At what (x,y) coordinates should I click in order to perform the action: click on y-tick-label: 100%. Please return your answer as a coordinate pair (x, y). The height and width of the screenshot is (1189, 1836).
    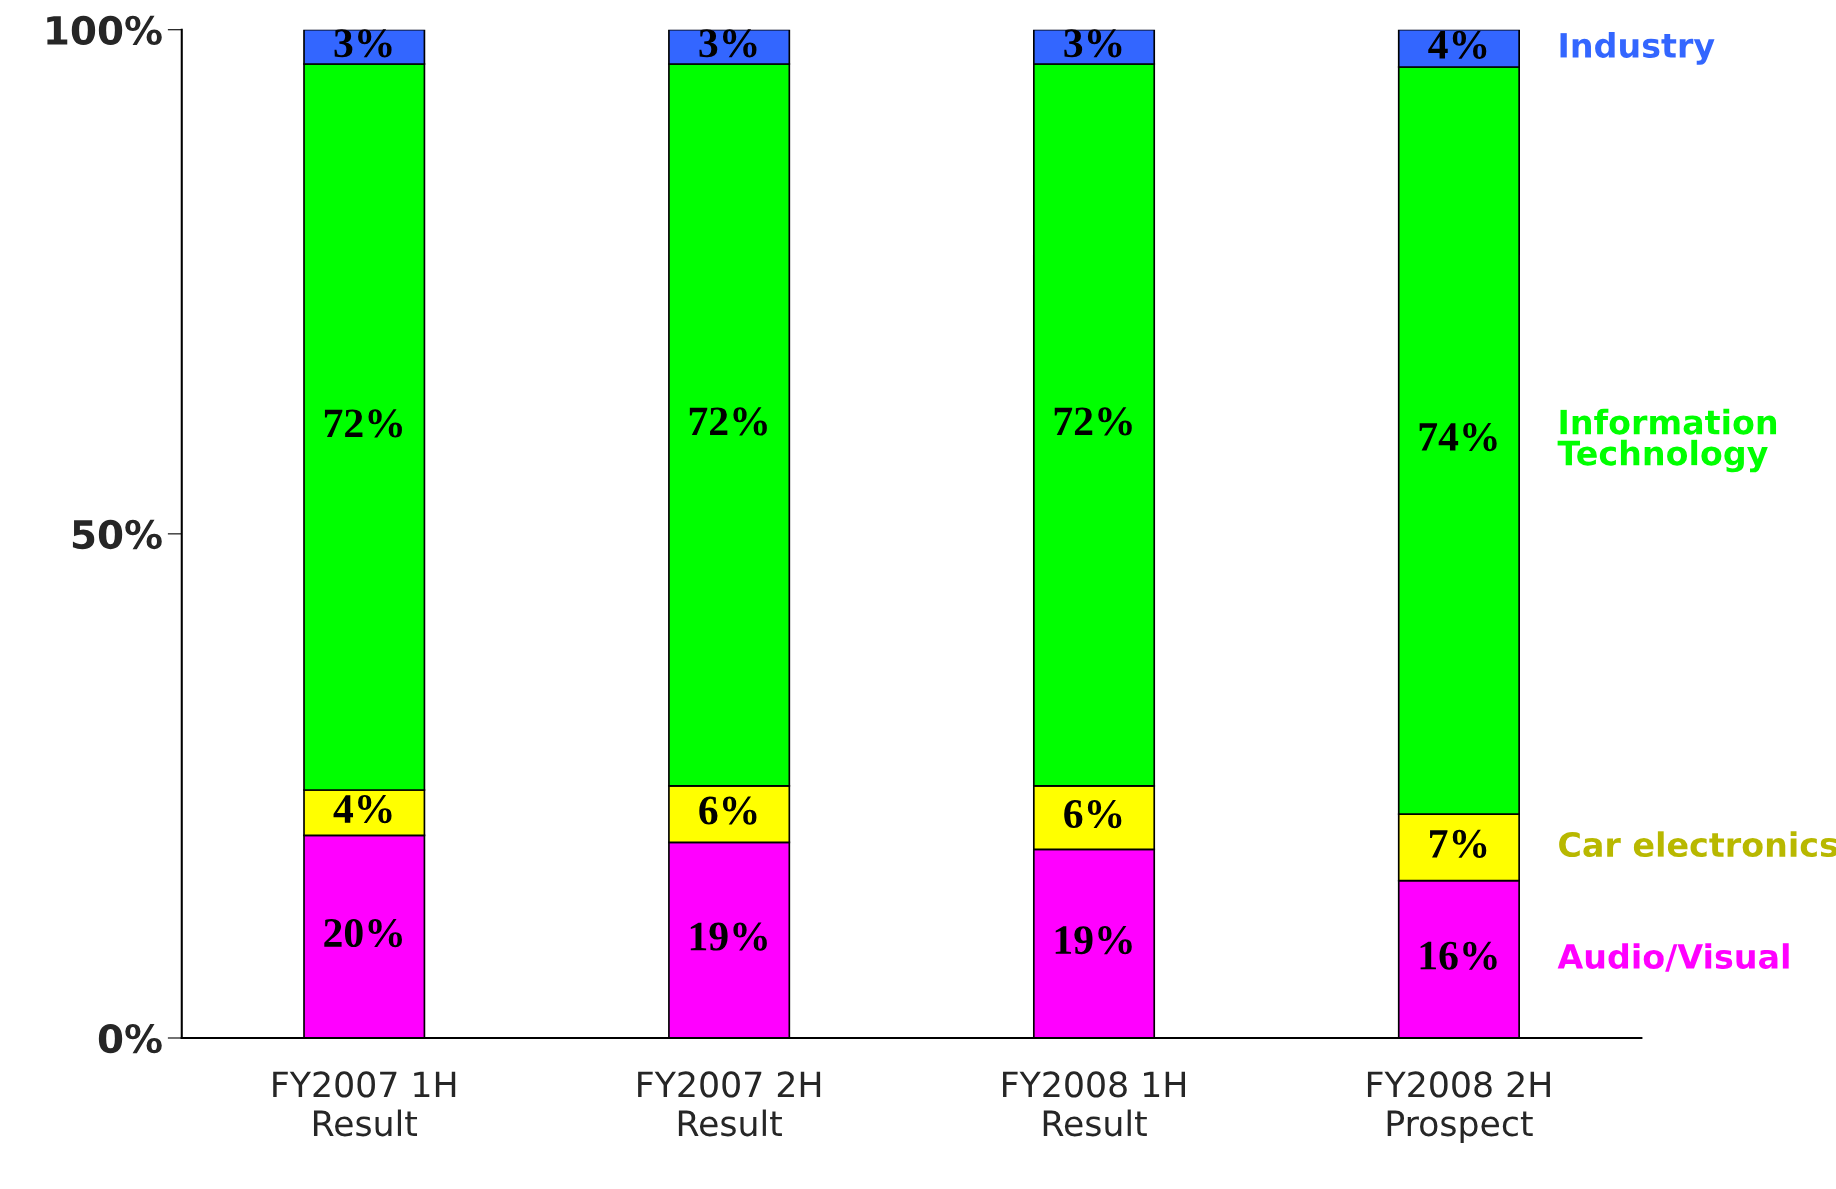
    Looking at the image, I should click on (104, 30).